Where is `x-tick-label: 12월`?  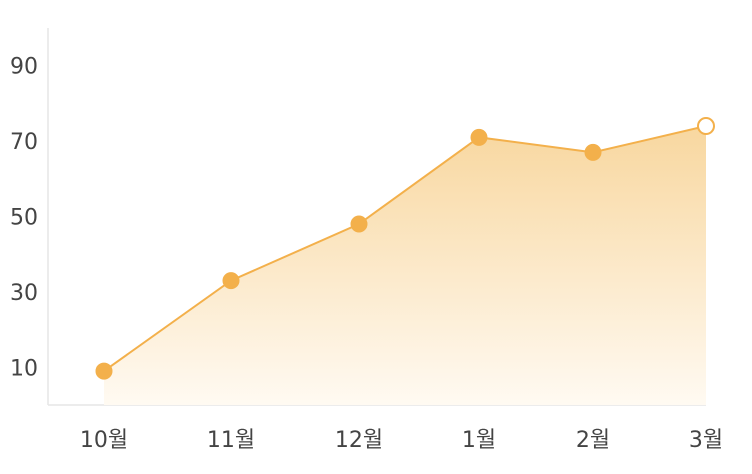 x-tick-label: 12월 is located at coordinates (359, 440).